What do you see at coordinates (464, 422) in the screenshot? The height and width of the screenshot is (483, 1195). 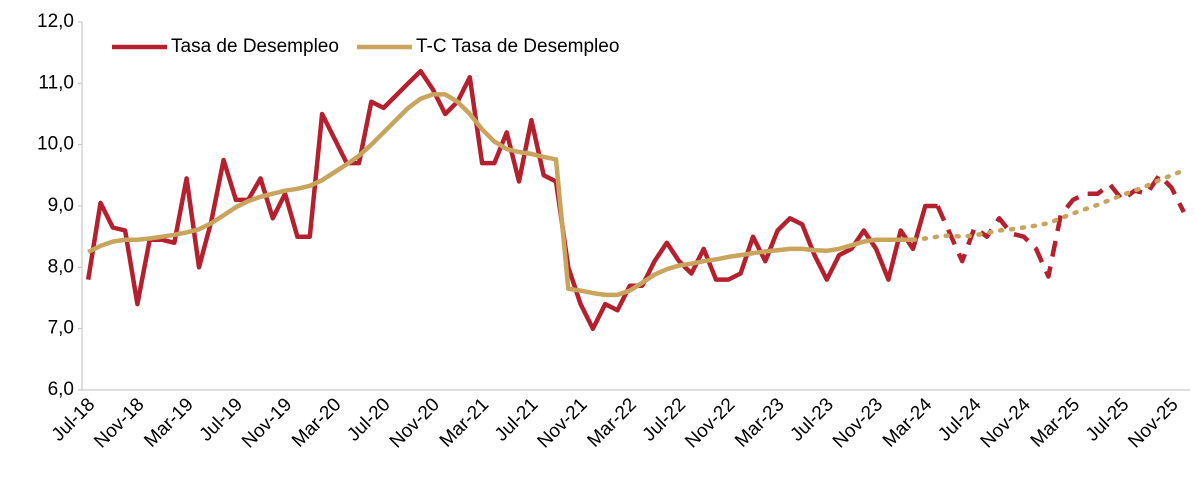 I see `x-tick-label: Mar-21` at bounding box center [464, 422].